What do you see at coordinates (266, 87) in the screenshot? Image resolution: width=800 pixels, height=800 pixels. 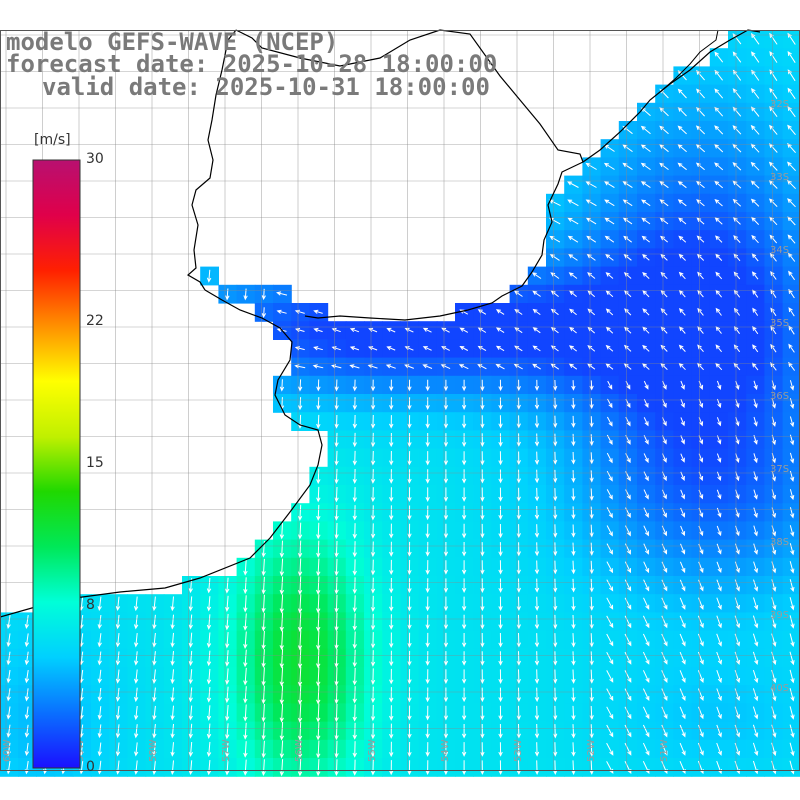 I see `valid-date: valid date: 2025-10-31 18:00:00` at bounding box center [266, 87].